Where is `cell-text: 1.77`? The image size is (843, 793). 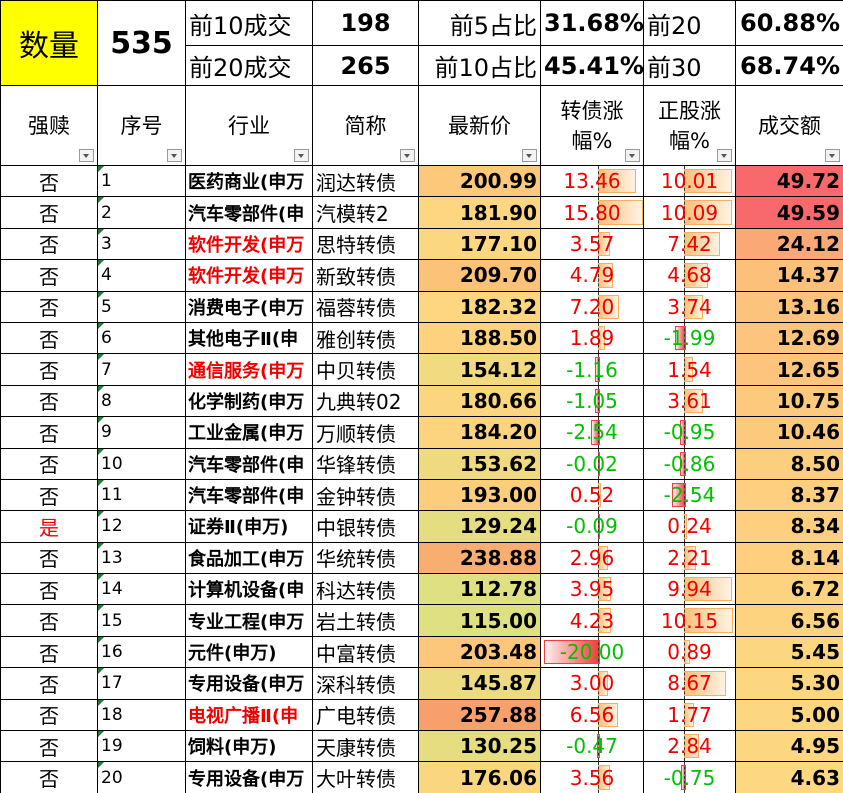 cell-text: 1.77 is located at coordinates (689, 714).